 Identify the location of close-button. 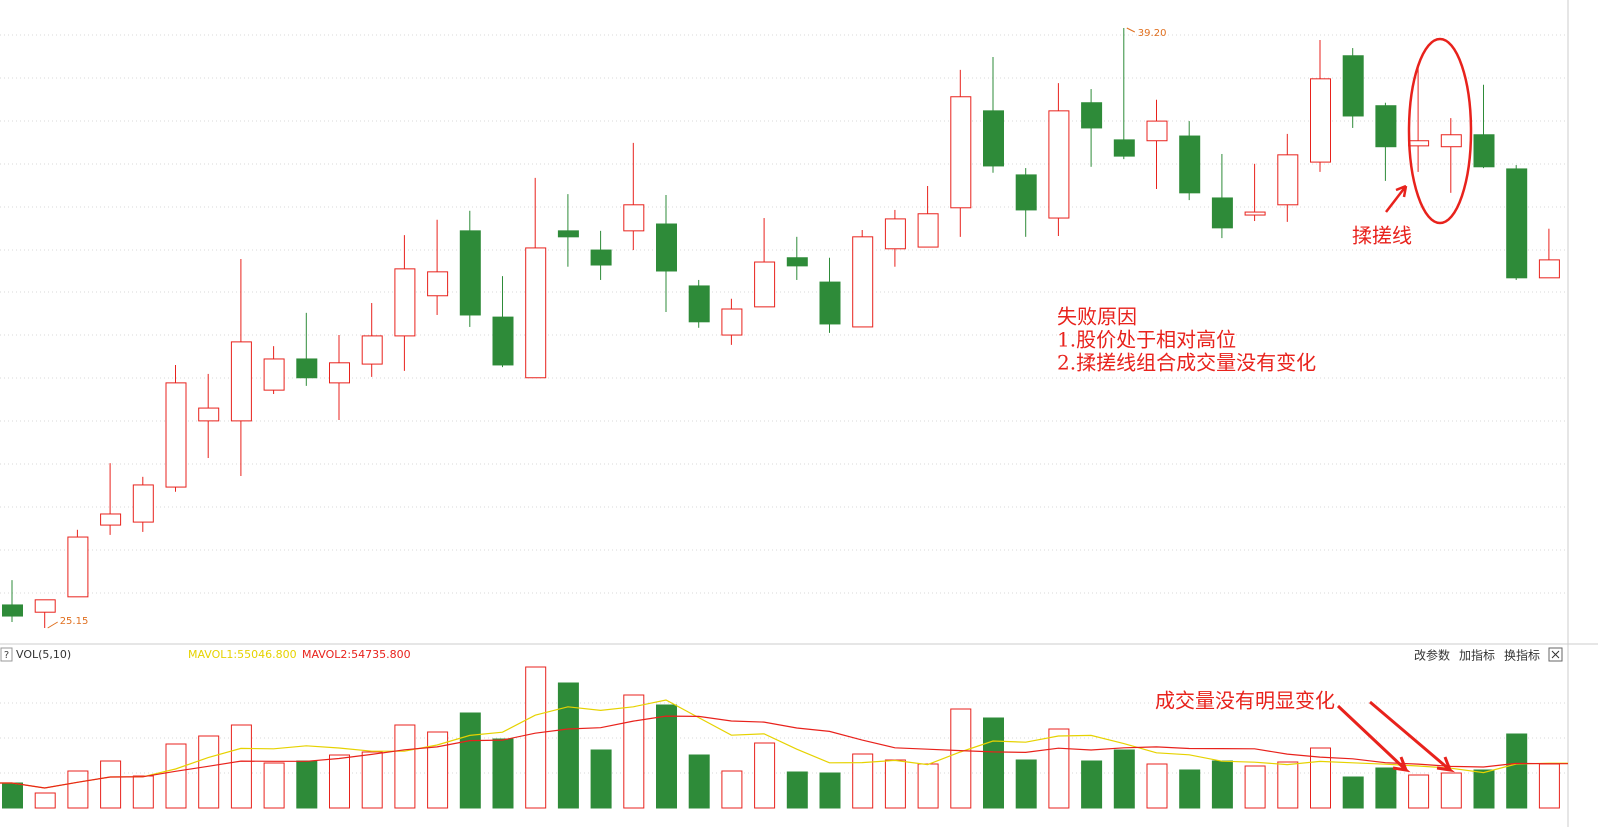
(1555, 654).